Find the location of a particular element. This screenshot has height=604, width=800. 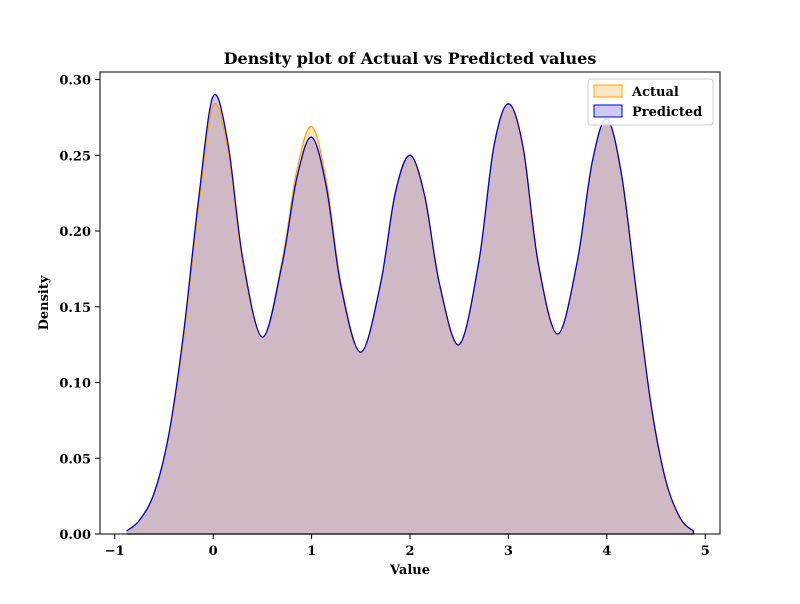

legend: Actual Predicted is located at coordinates (650, 102).